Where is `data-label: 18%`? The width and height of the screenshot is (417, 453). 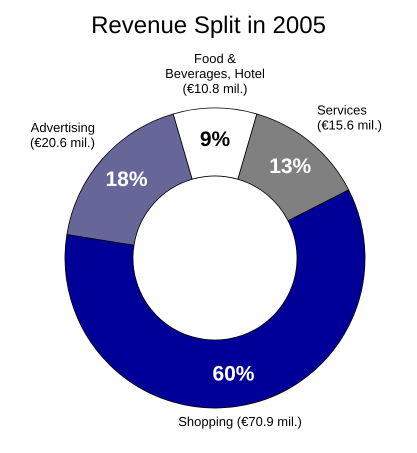 data-label: 18% is located at coordinates (126, 179).